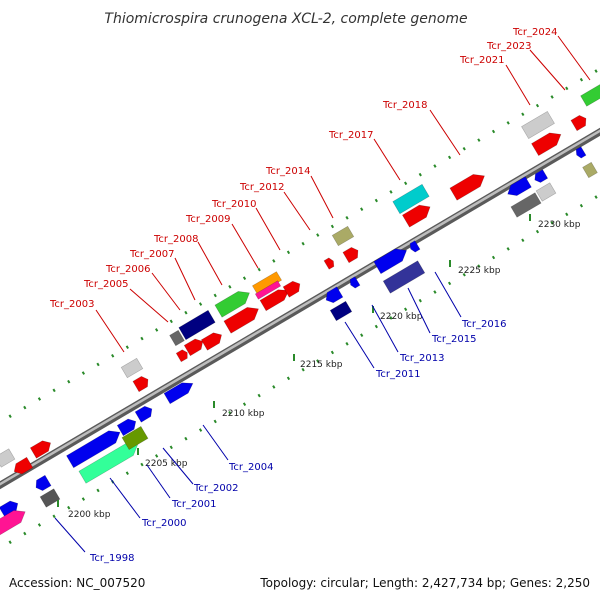 The image size is (600, 600). Describe the element at coordinates (350, 135) in the screenshot. I see `gene-label: Tcr_2017` at that location.